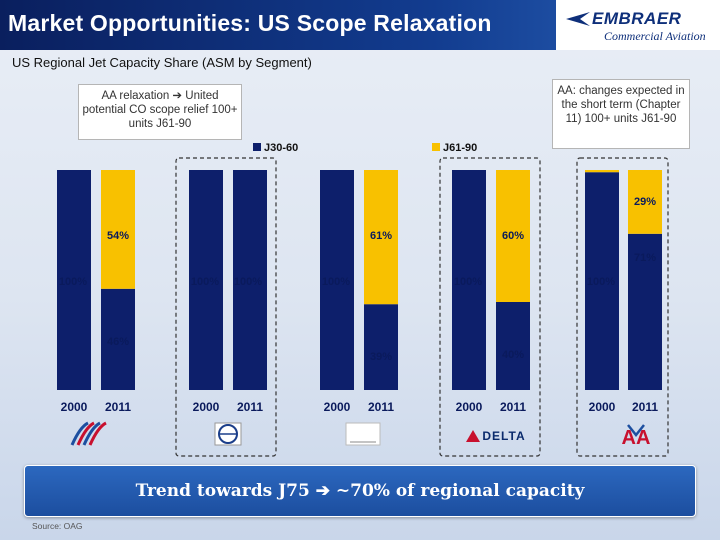 This screenshot has width=720, height=540. Describe the element at coordinates (578, 19) in the screenshot. I see `embraer-mark-icon` at that location.